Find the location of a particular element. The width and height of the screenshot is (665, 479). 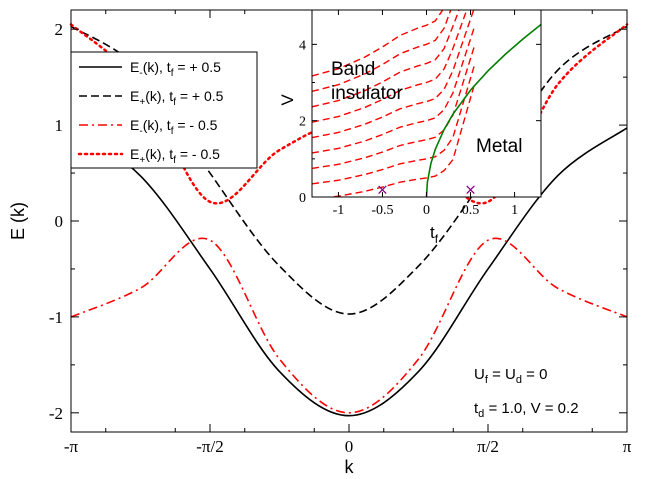

inset-xlabel-sub: f is located at coordinates (437, 239).